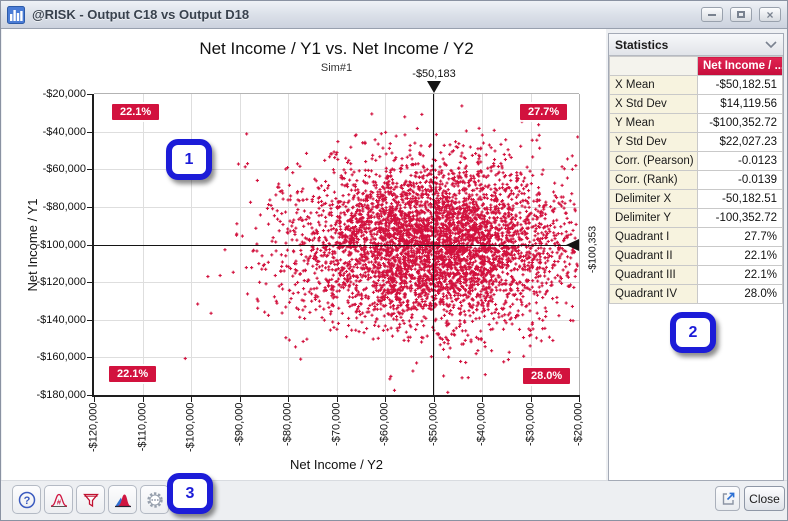 Image resolution: width=788 pixels, height=521 pixels. I want to click on delimiter-y-value-label: -$100,353, so click(592, 249).